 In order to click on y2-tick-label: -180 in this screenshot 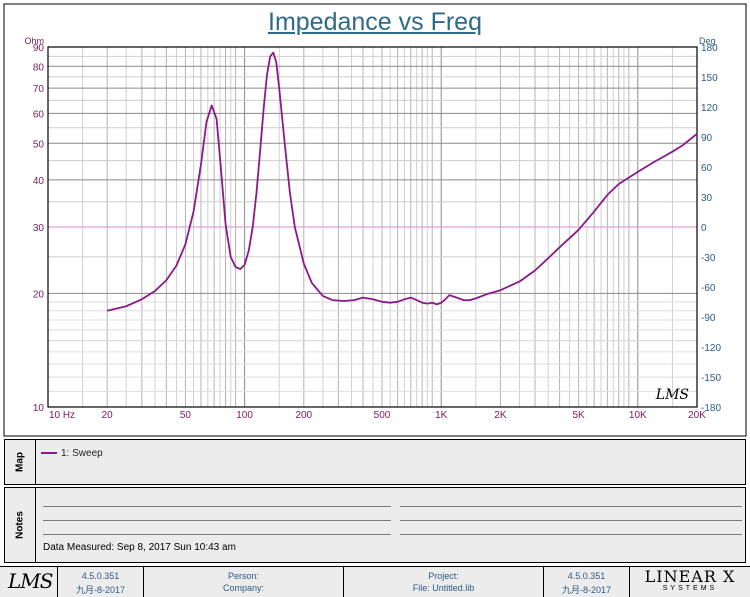, I will do `click(711, 408)`.